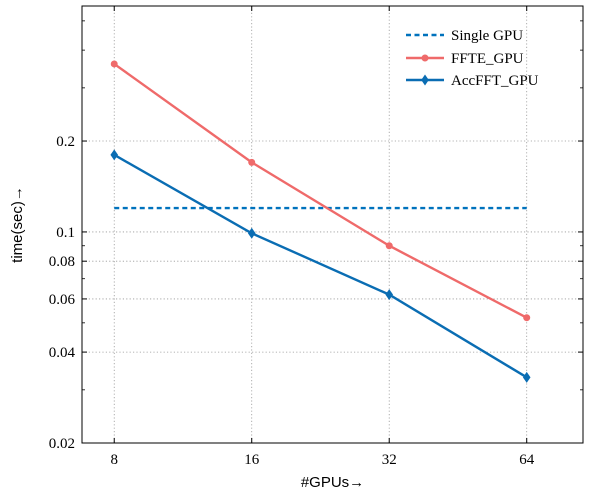 The height and width of the screenshot is (500, 598). Describe the element at coordinates (389, 460) in the screenshot. I see `x-tick-label: 32` at that location.